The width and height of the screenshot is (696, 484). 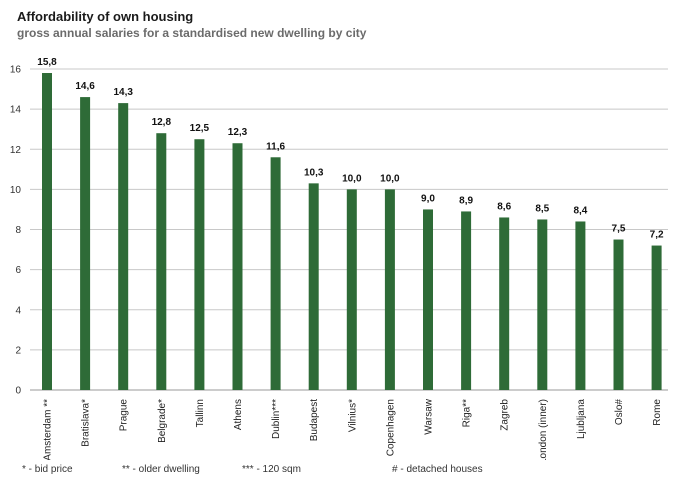 What do you see at coordinates (580, 210) in the screenshot?
I see `data-label: 8,4` at bounding box center [580, 210].